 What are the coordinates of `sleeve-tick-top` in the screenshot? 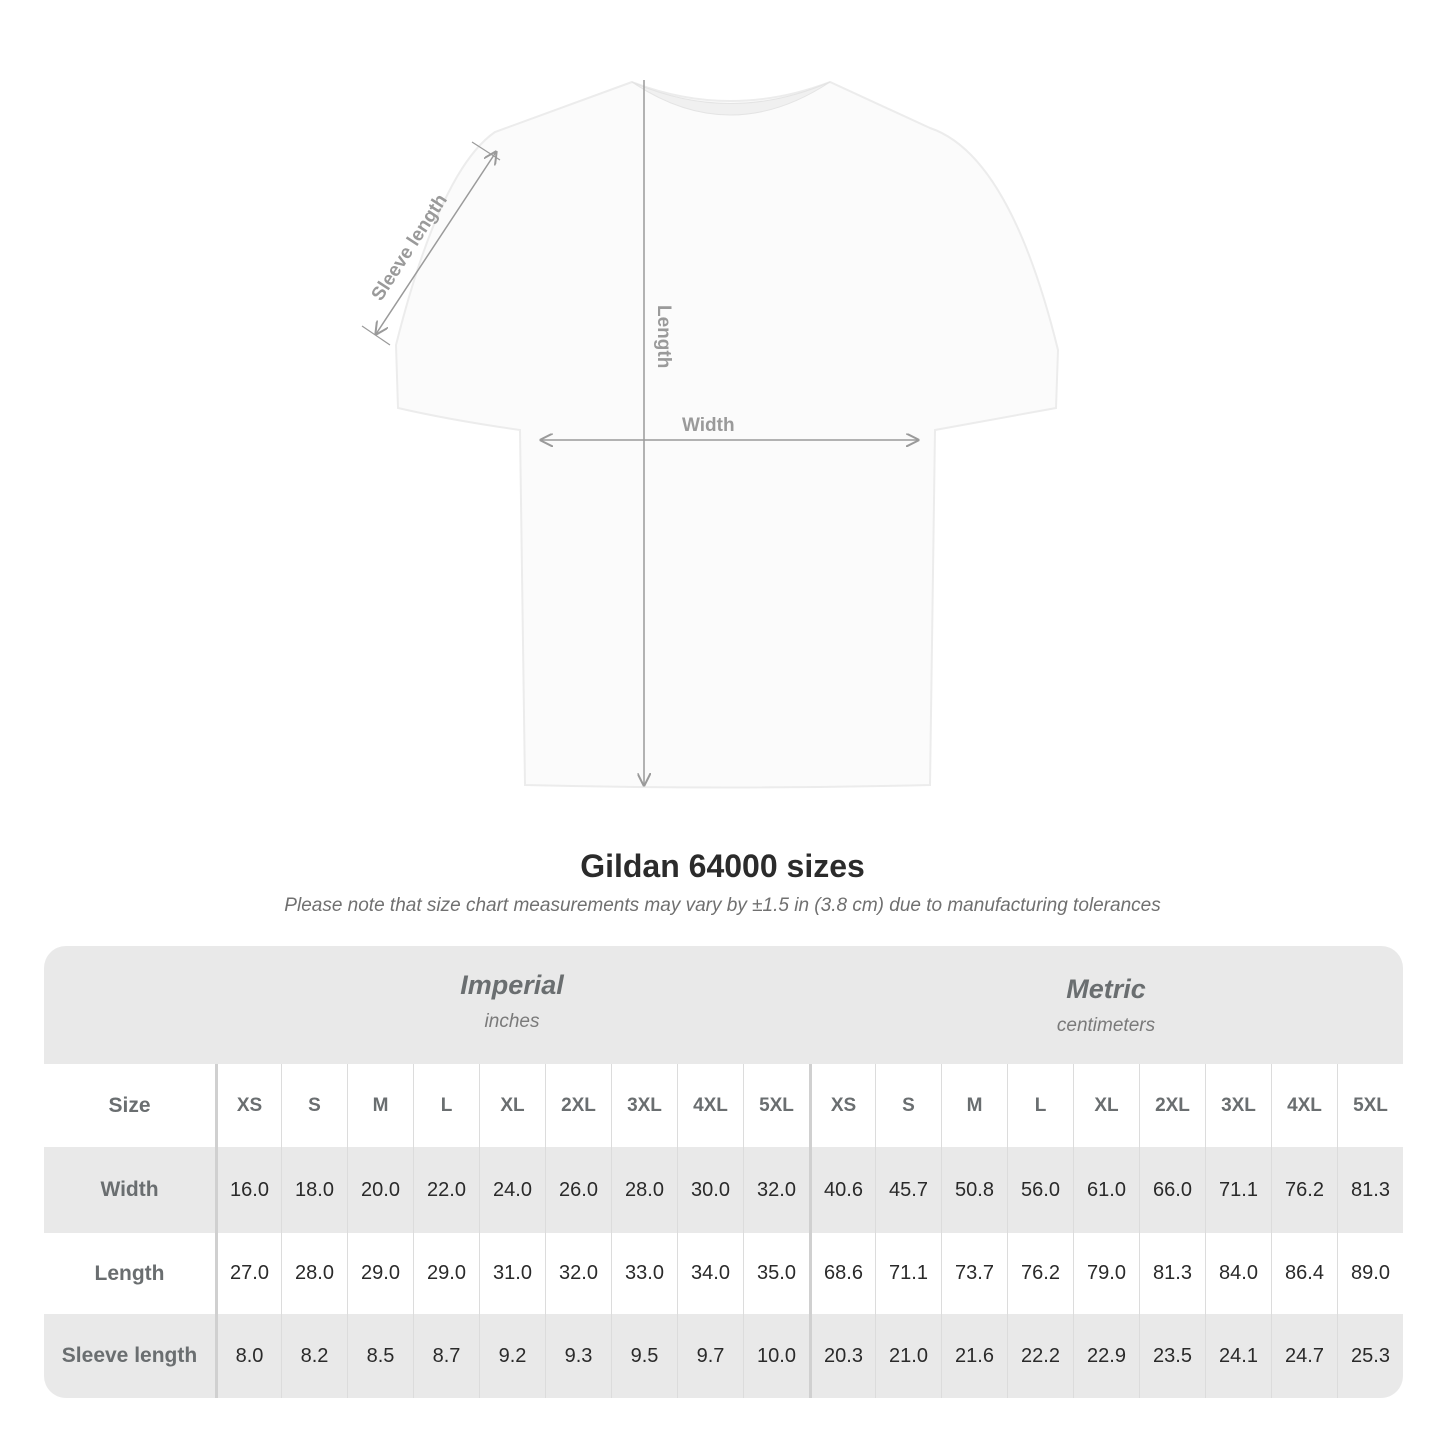 It's located at (486, 151).